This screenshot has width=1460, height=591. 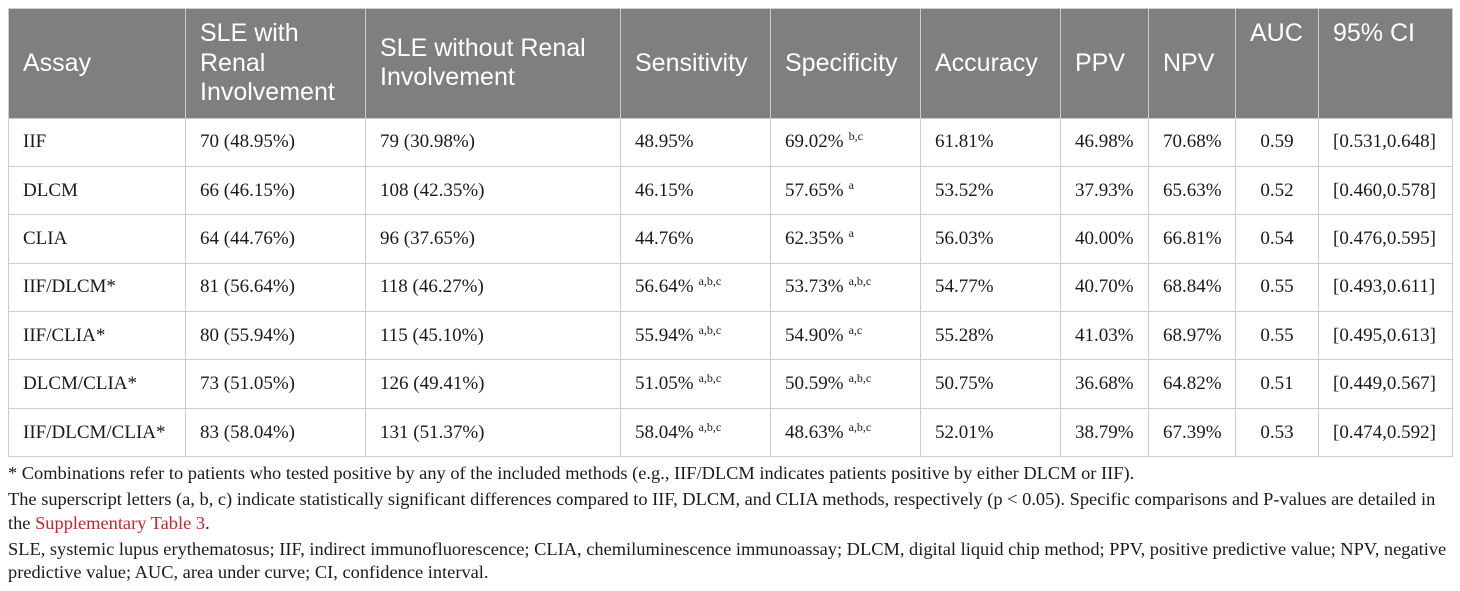 What do you see at coordinates (493, 432) in the screenshot?
I see `cell-sle-without-renal: 131 (51.37%)` at bounding box center [493, 432].